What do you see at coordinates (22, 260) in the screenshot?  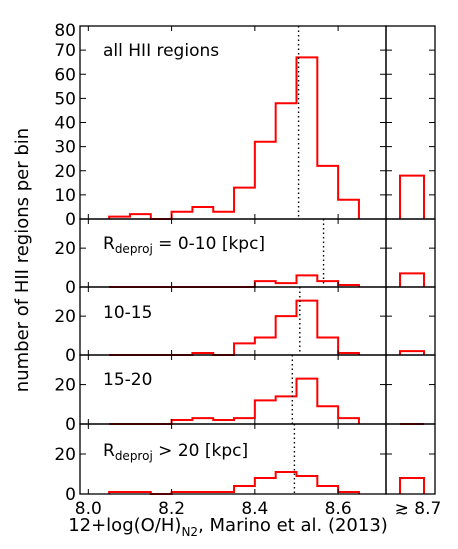 I see `y-axis-label: number of HII regions per bin` at bounding box center [22, 260].